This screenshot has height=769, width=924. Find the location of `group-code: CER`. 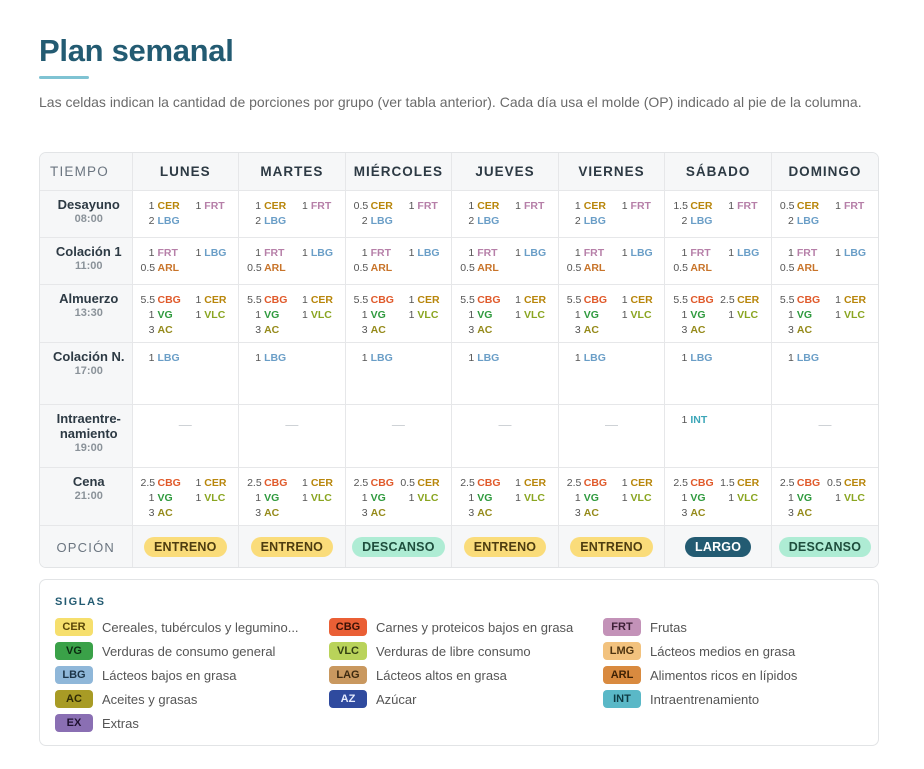

group-code: CER is located at coordinates (701, 205).